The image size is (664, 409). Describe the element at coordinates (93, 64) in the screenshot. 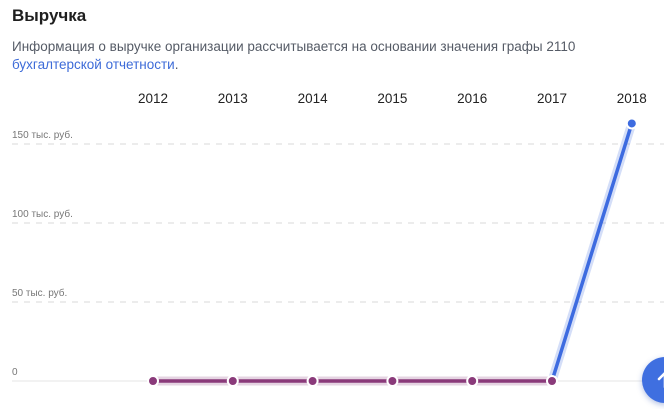

I see `accounting-report-link: бухгалтерской отчетности` at that location.